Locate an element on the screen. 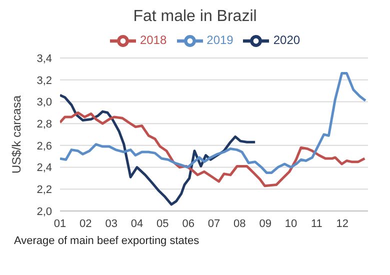 The image size is (390, 275). y-axis-title: US$/k carcasa is located at coordinates (16, 134).